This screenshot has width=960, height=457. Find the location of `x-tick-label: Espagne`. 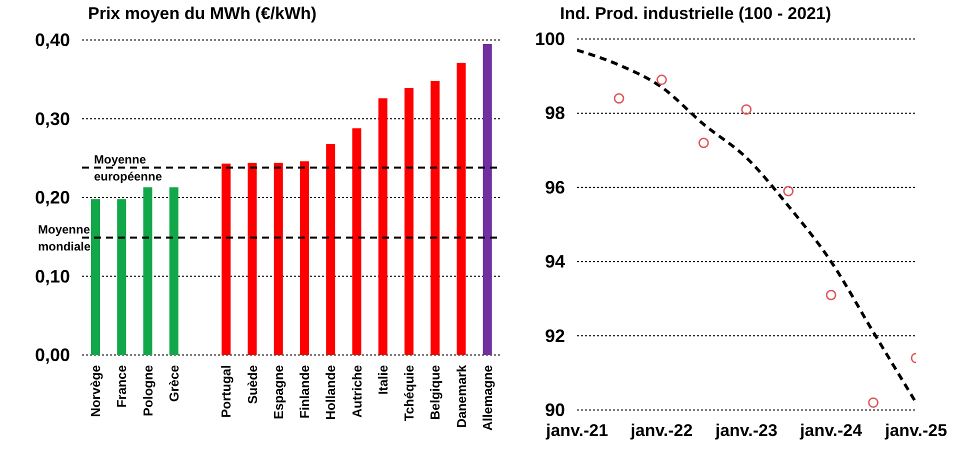

x-tick-label: Espagne is located at coordinates (278, 392).